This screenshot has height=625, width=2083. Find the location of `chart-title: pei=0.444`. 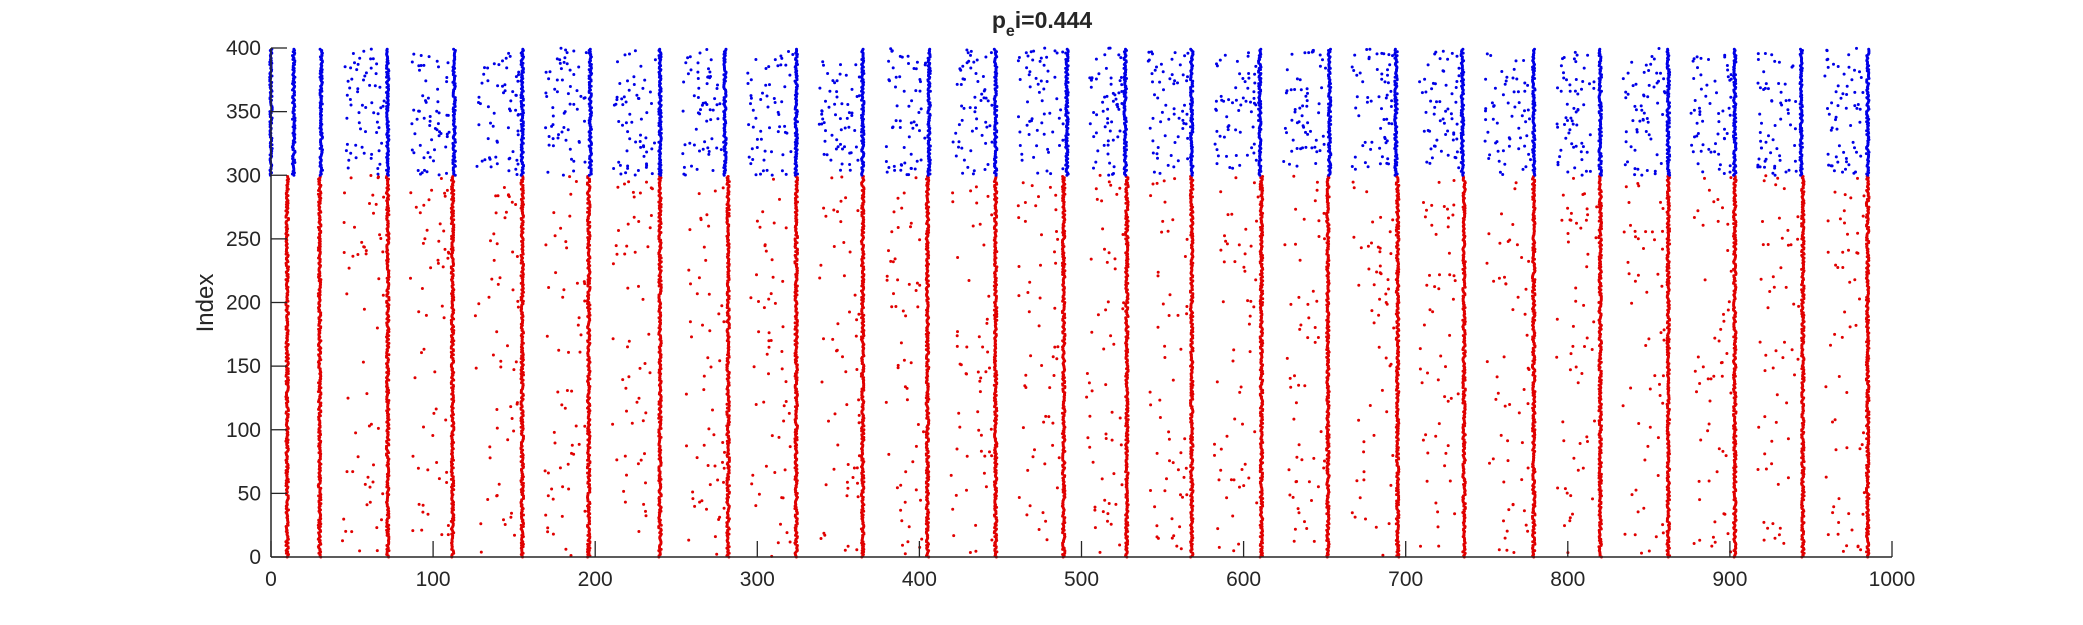

chart-title: pei=0.444 is located at coordinates (1042, 23).